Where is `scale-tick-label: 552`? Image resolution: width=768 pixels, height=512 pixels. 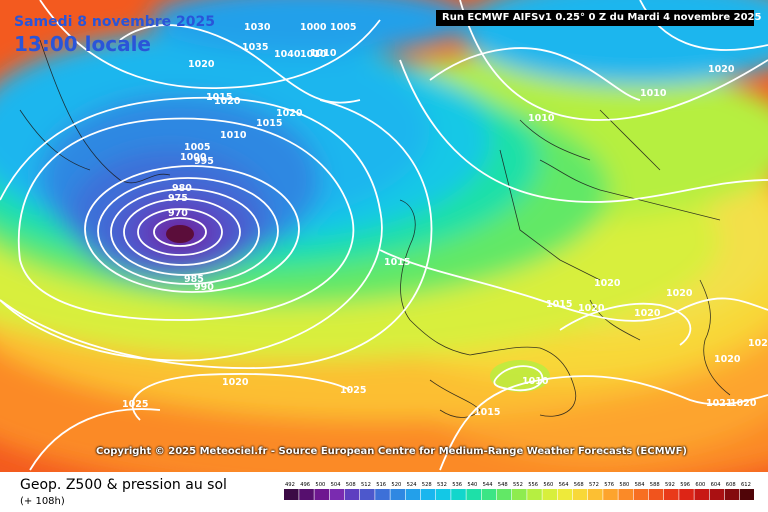
scale-tick-label: 552 is located at coordinates (518, 485).